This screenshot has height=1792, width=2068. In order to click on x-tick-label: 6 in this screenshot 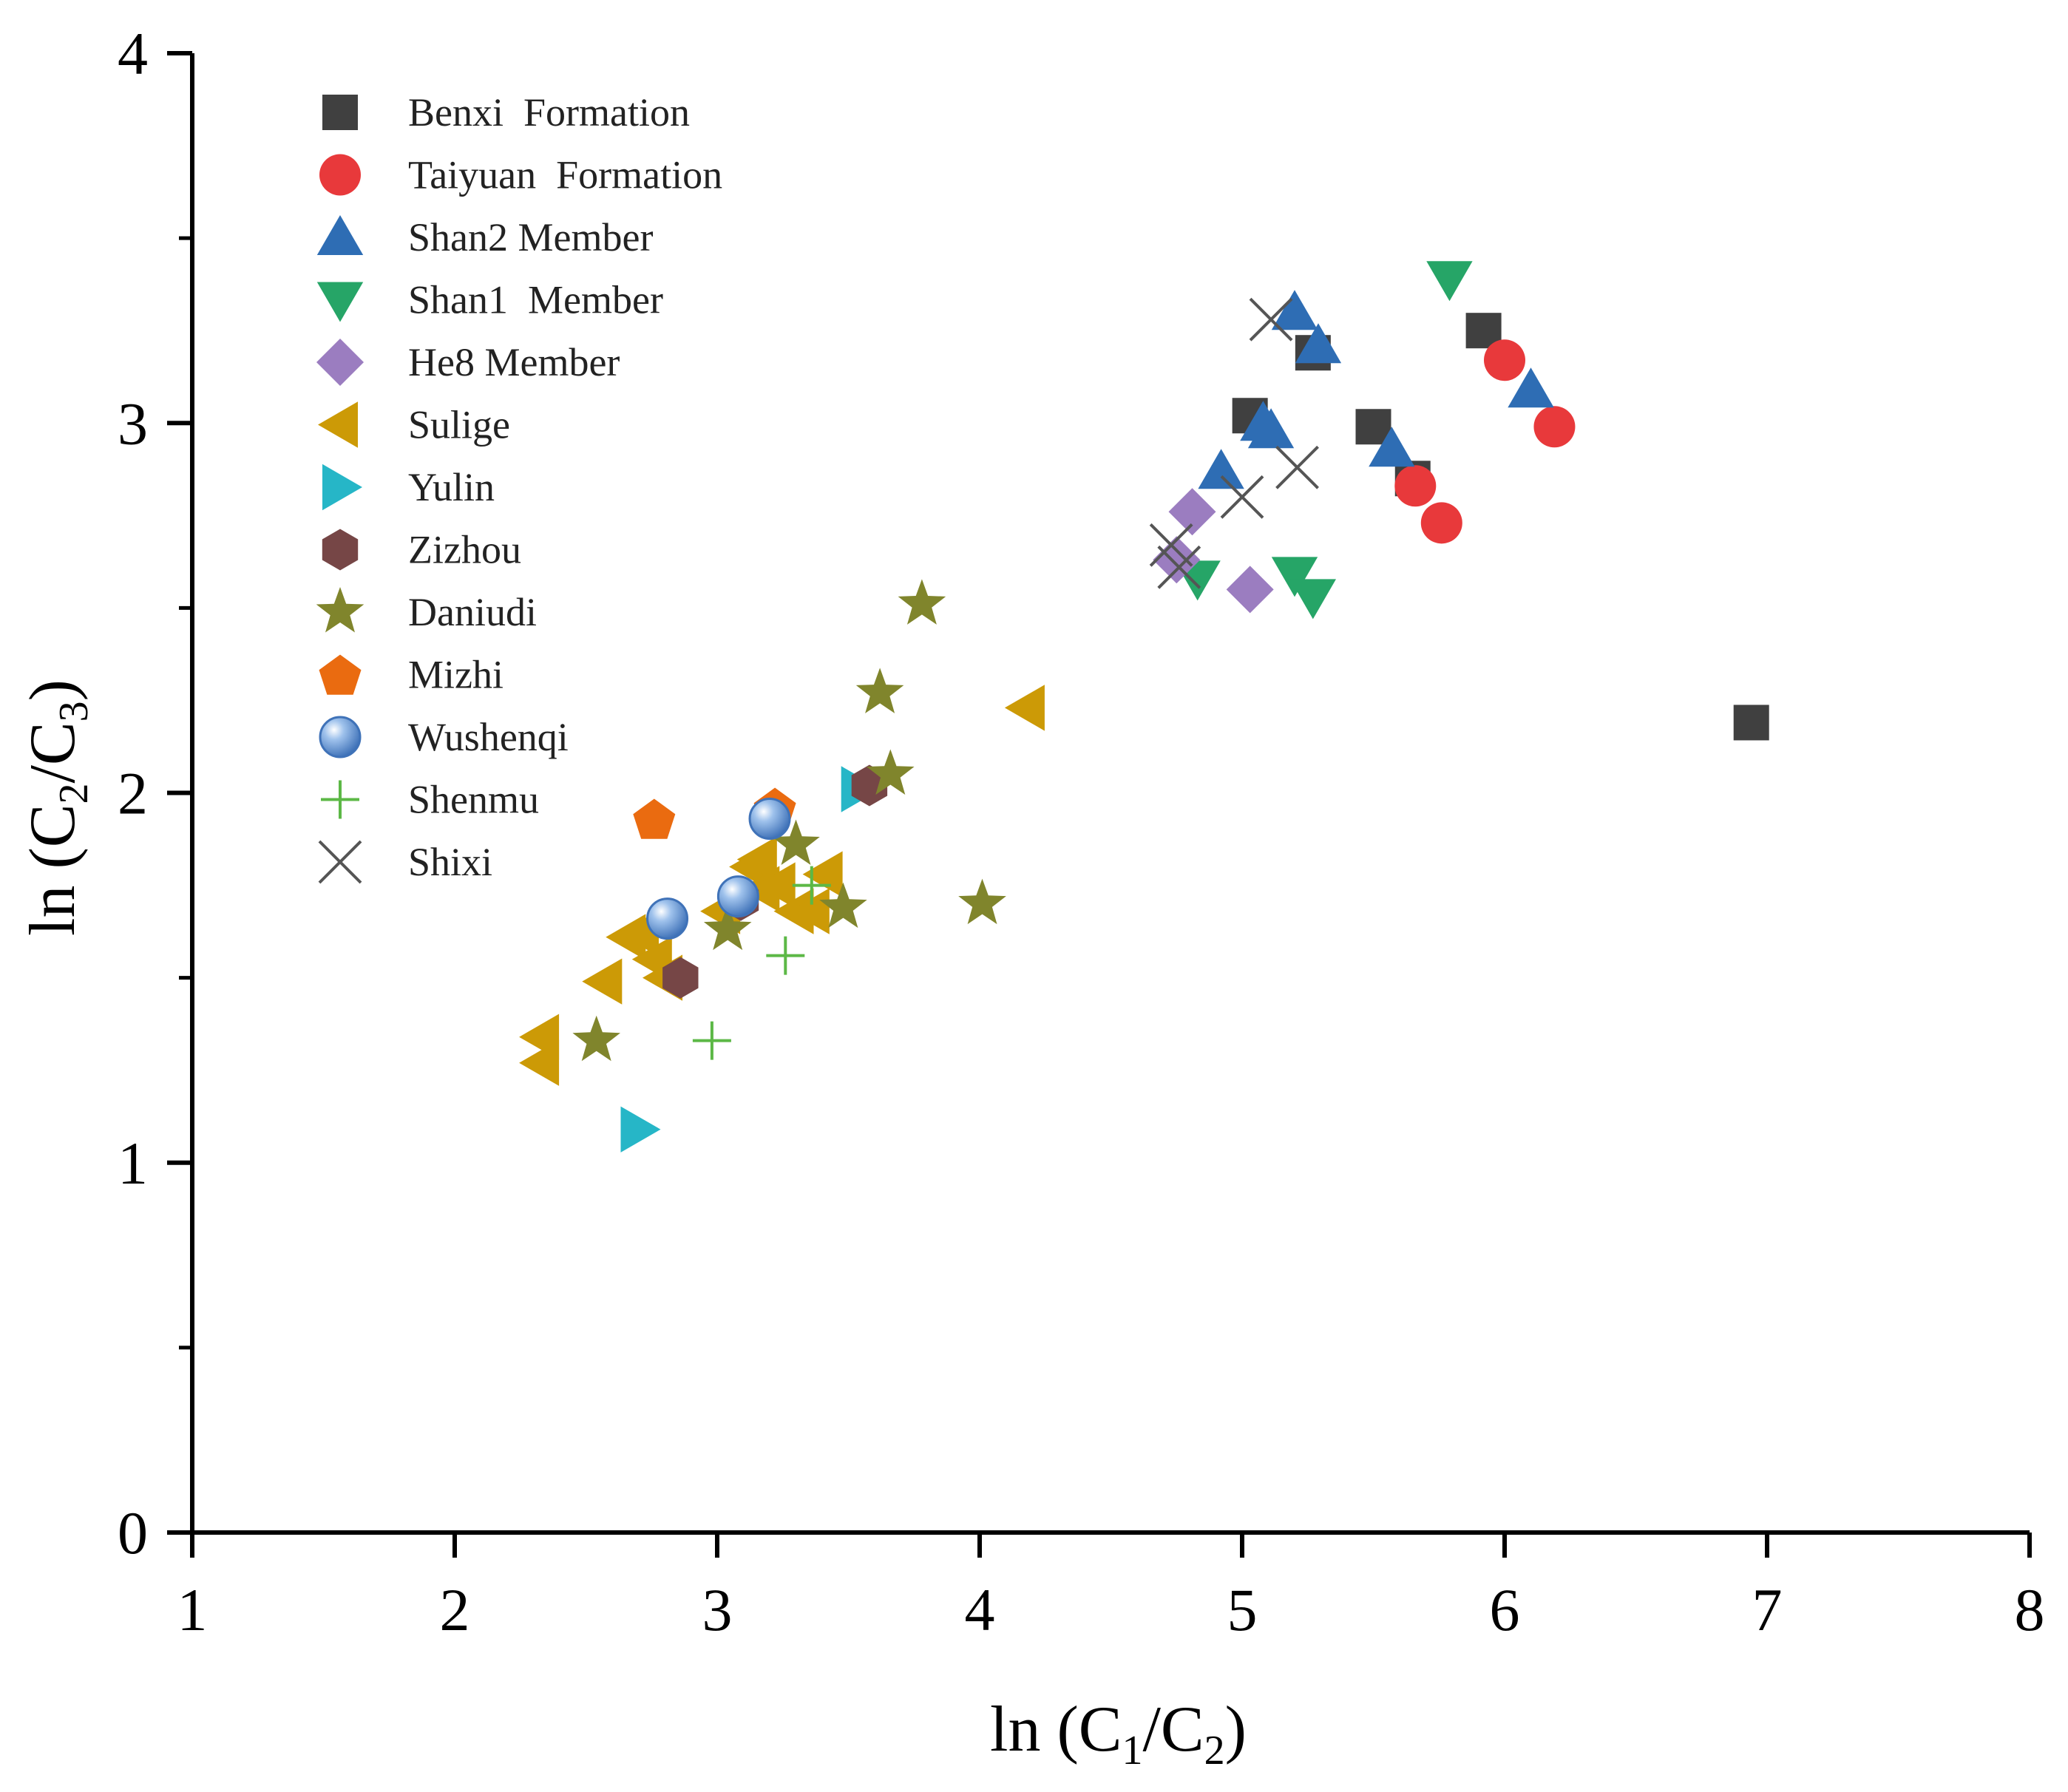, I will do `click(1505, 1609)`.